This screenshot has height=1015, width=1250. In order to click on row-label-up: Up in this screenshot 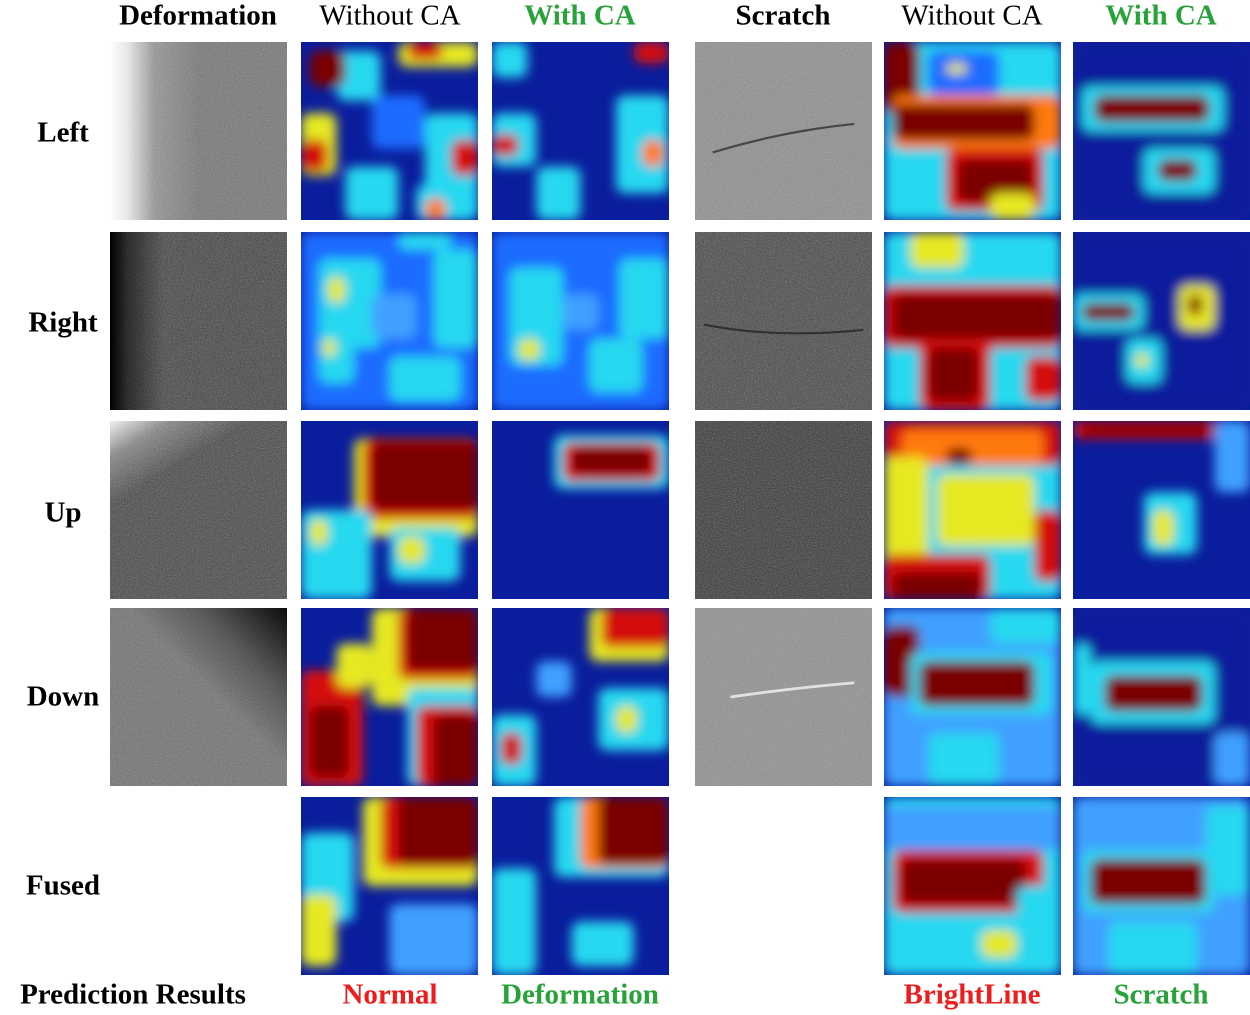, I will do `click(63, 512)`.